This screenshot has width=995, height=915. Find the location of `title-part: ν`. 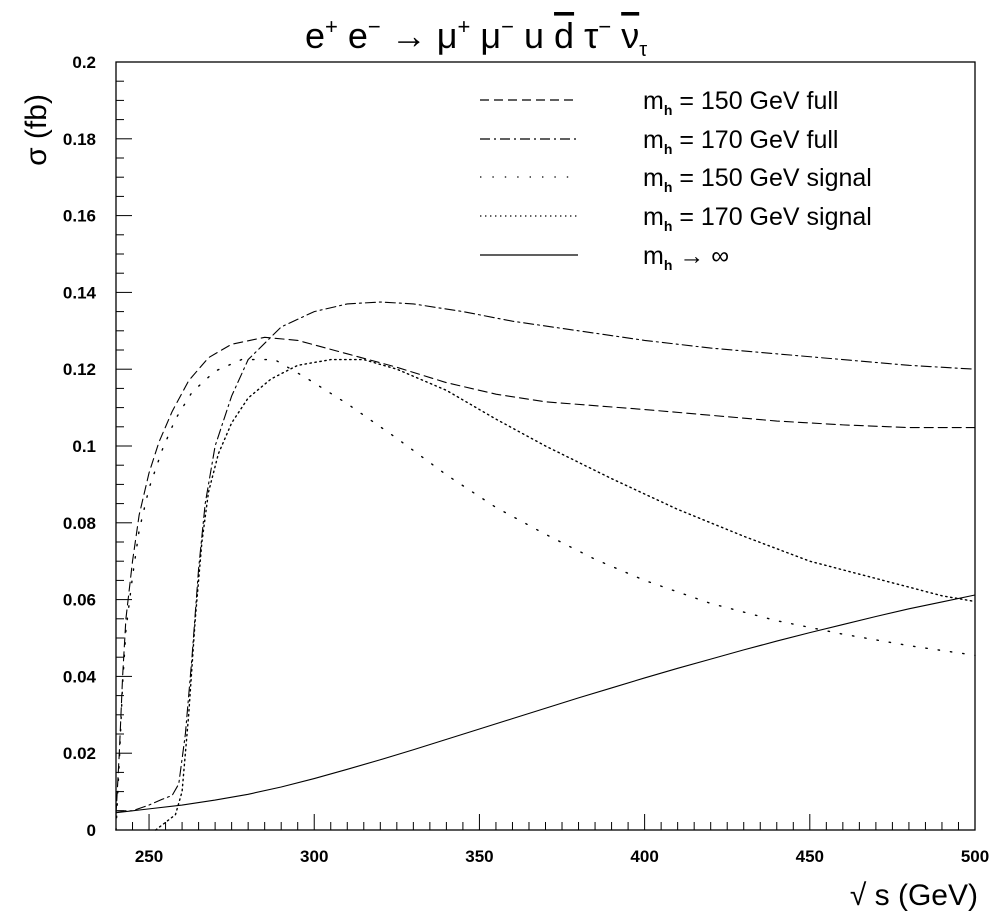

title-part: ν is located at coordinates (630, 35).